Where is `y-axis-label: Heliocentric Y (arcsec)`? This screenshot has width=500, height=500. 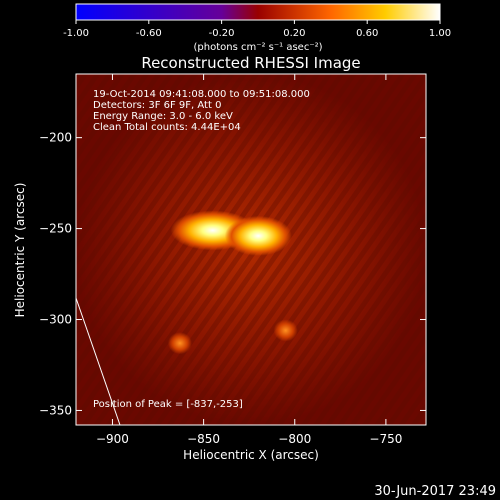
y-axis-label: Heliocentric Y (arcsec) is located at coordinates (20, 250).